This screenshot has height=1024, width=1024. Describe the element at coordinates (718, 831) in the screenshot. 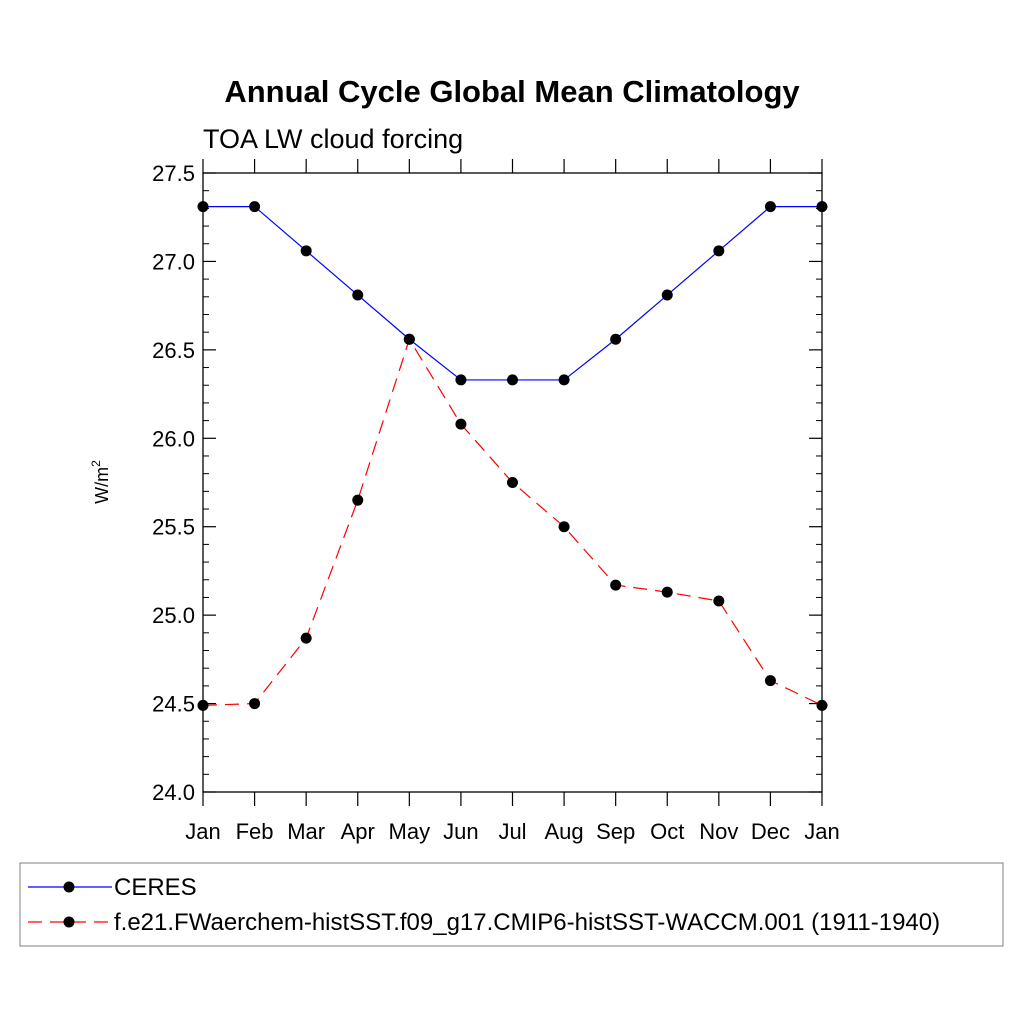

I see `x-tick-label: Nov` at that location.